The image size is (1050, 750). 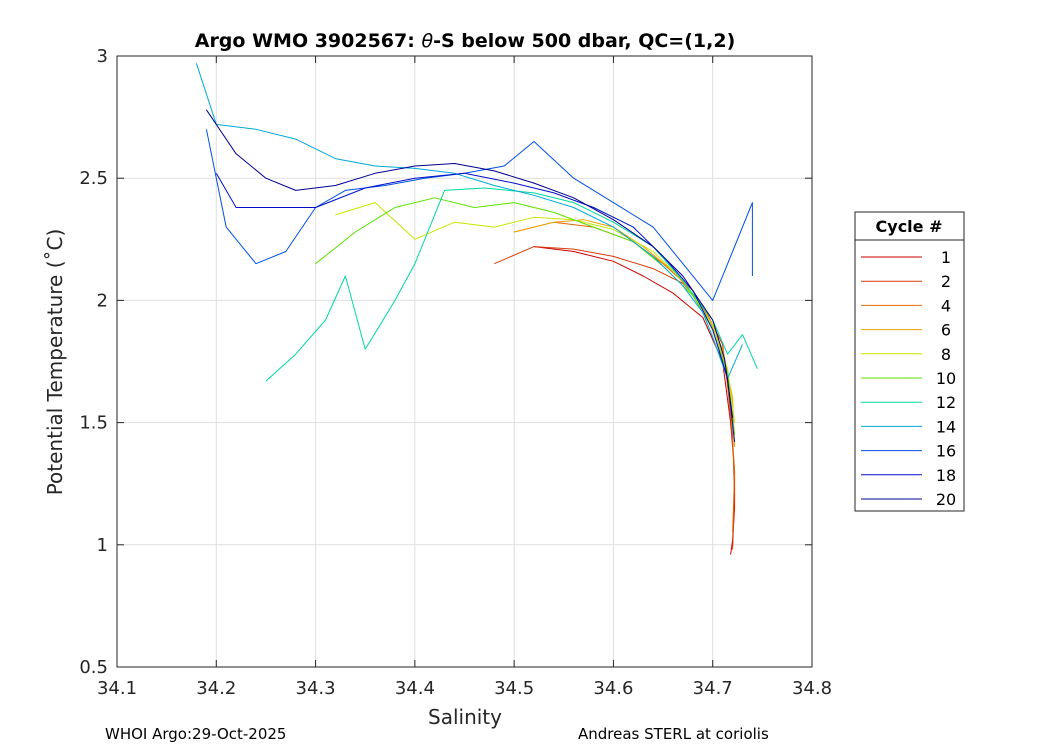 I want to click on y-tick-label: 1, so click(x=102, y=545).